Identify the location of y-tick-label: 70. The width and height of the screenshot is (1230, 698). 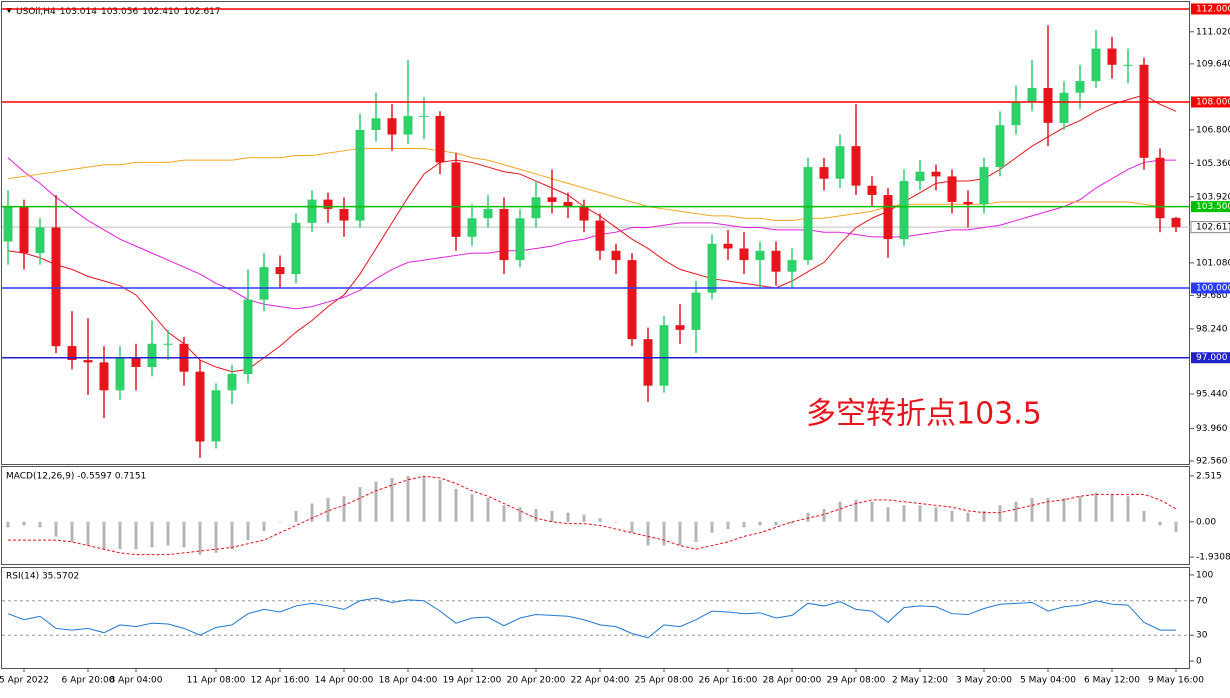
(1202, 601).